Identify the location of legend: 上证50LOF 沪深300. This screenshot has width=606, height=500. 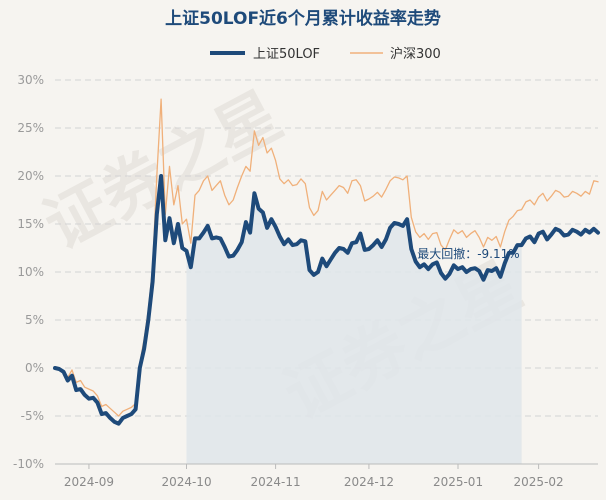
(325, 54).